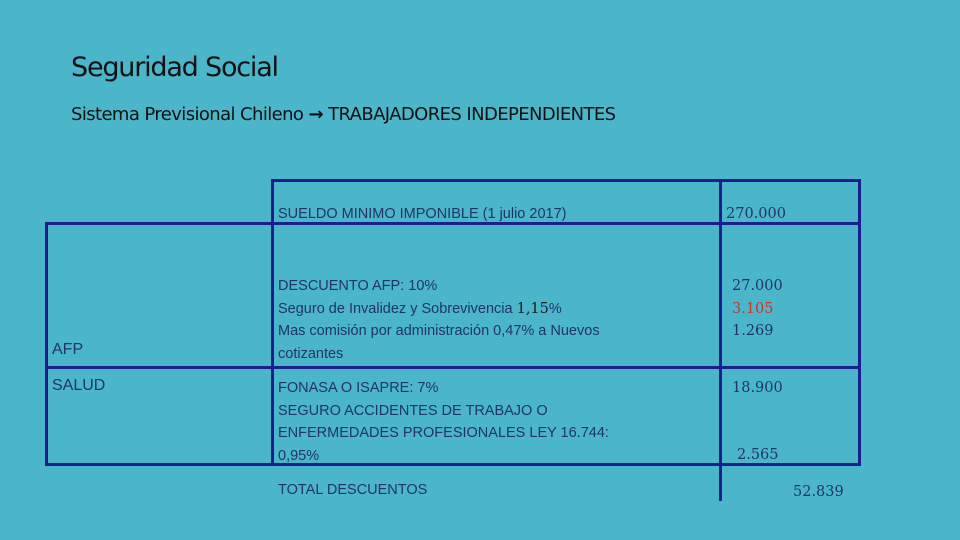 The width and height of the screenshot is (960, 540). I want to click on afp-line-4: cotizantes, so click(311, 353).